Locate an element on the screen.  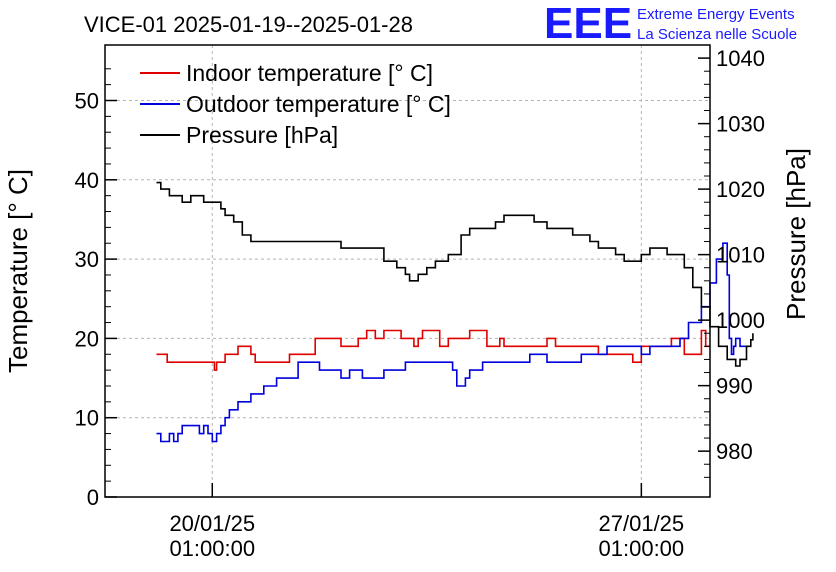
y-tick-label: 30 is located at coordinates (87, 259).